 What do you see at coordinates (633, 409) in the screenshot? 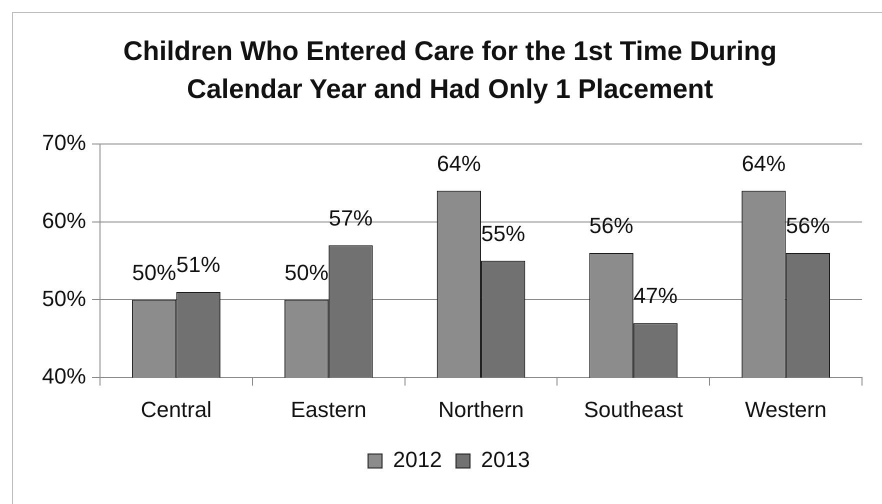
I see `x-tick-label: Southeast` at bounding box center [633, 409].